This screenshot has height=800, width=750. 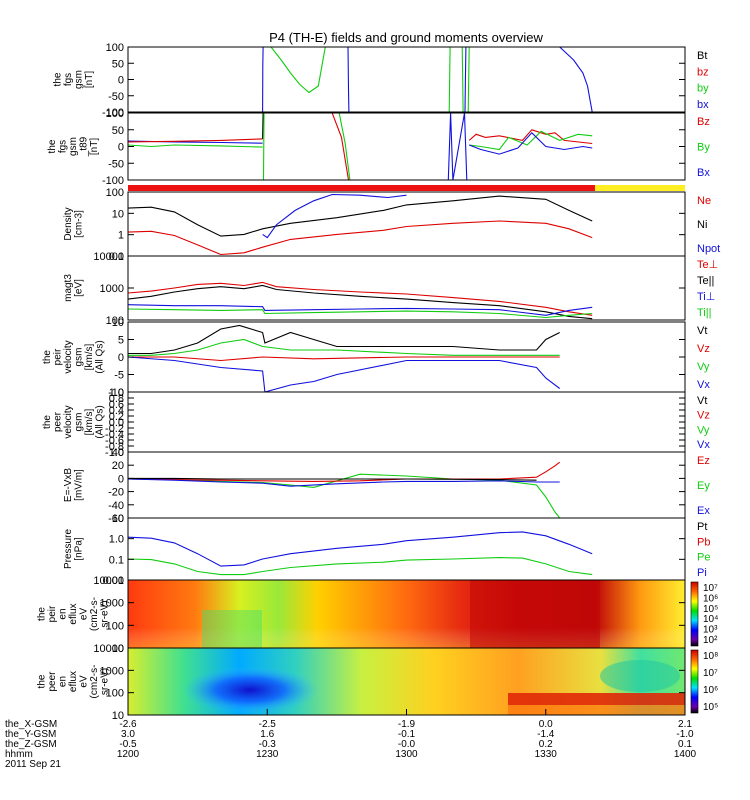 What do you see at coordinates (703, 416) in the screenshot?
I see `legend-label: Vz` at bounding box center [703, 416].